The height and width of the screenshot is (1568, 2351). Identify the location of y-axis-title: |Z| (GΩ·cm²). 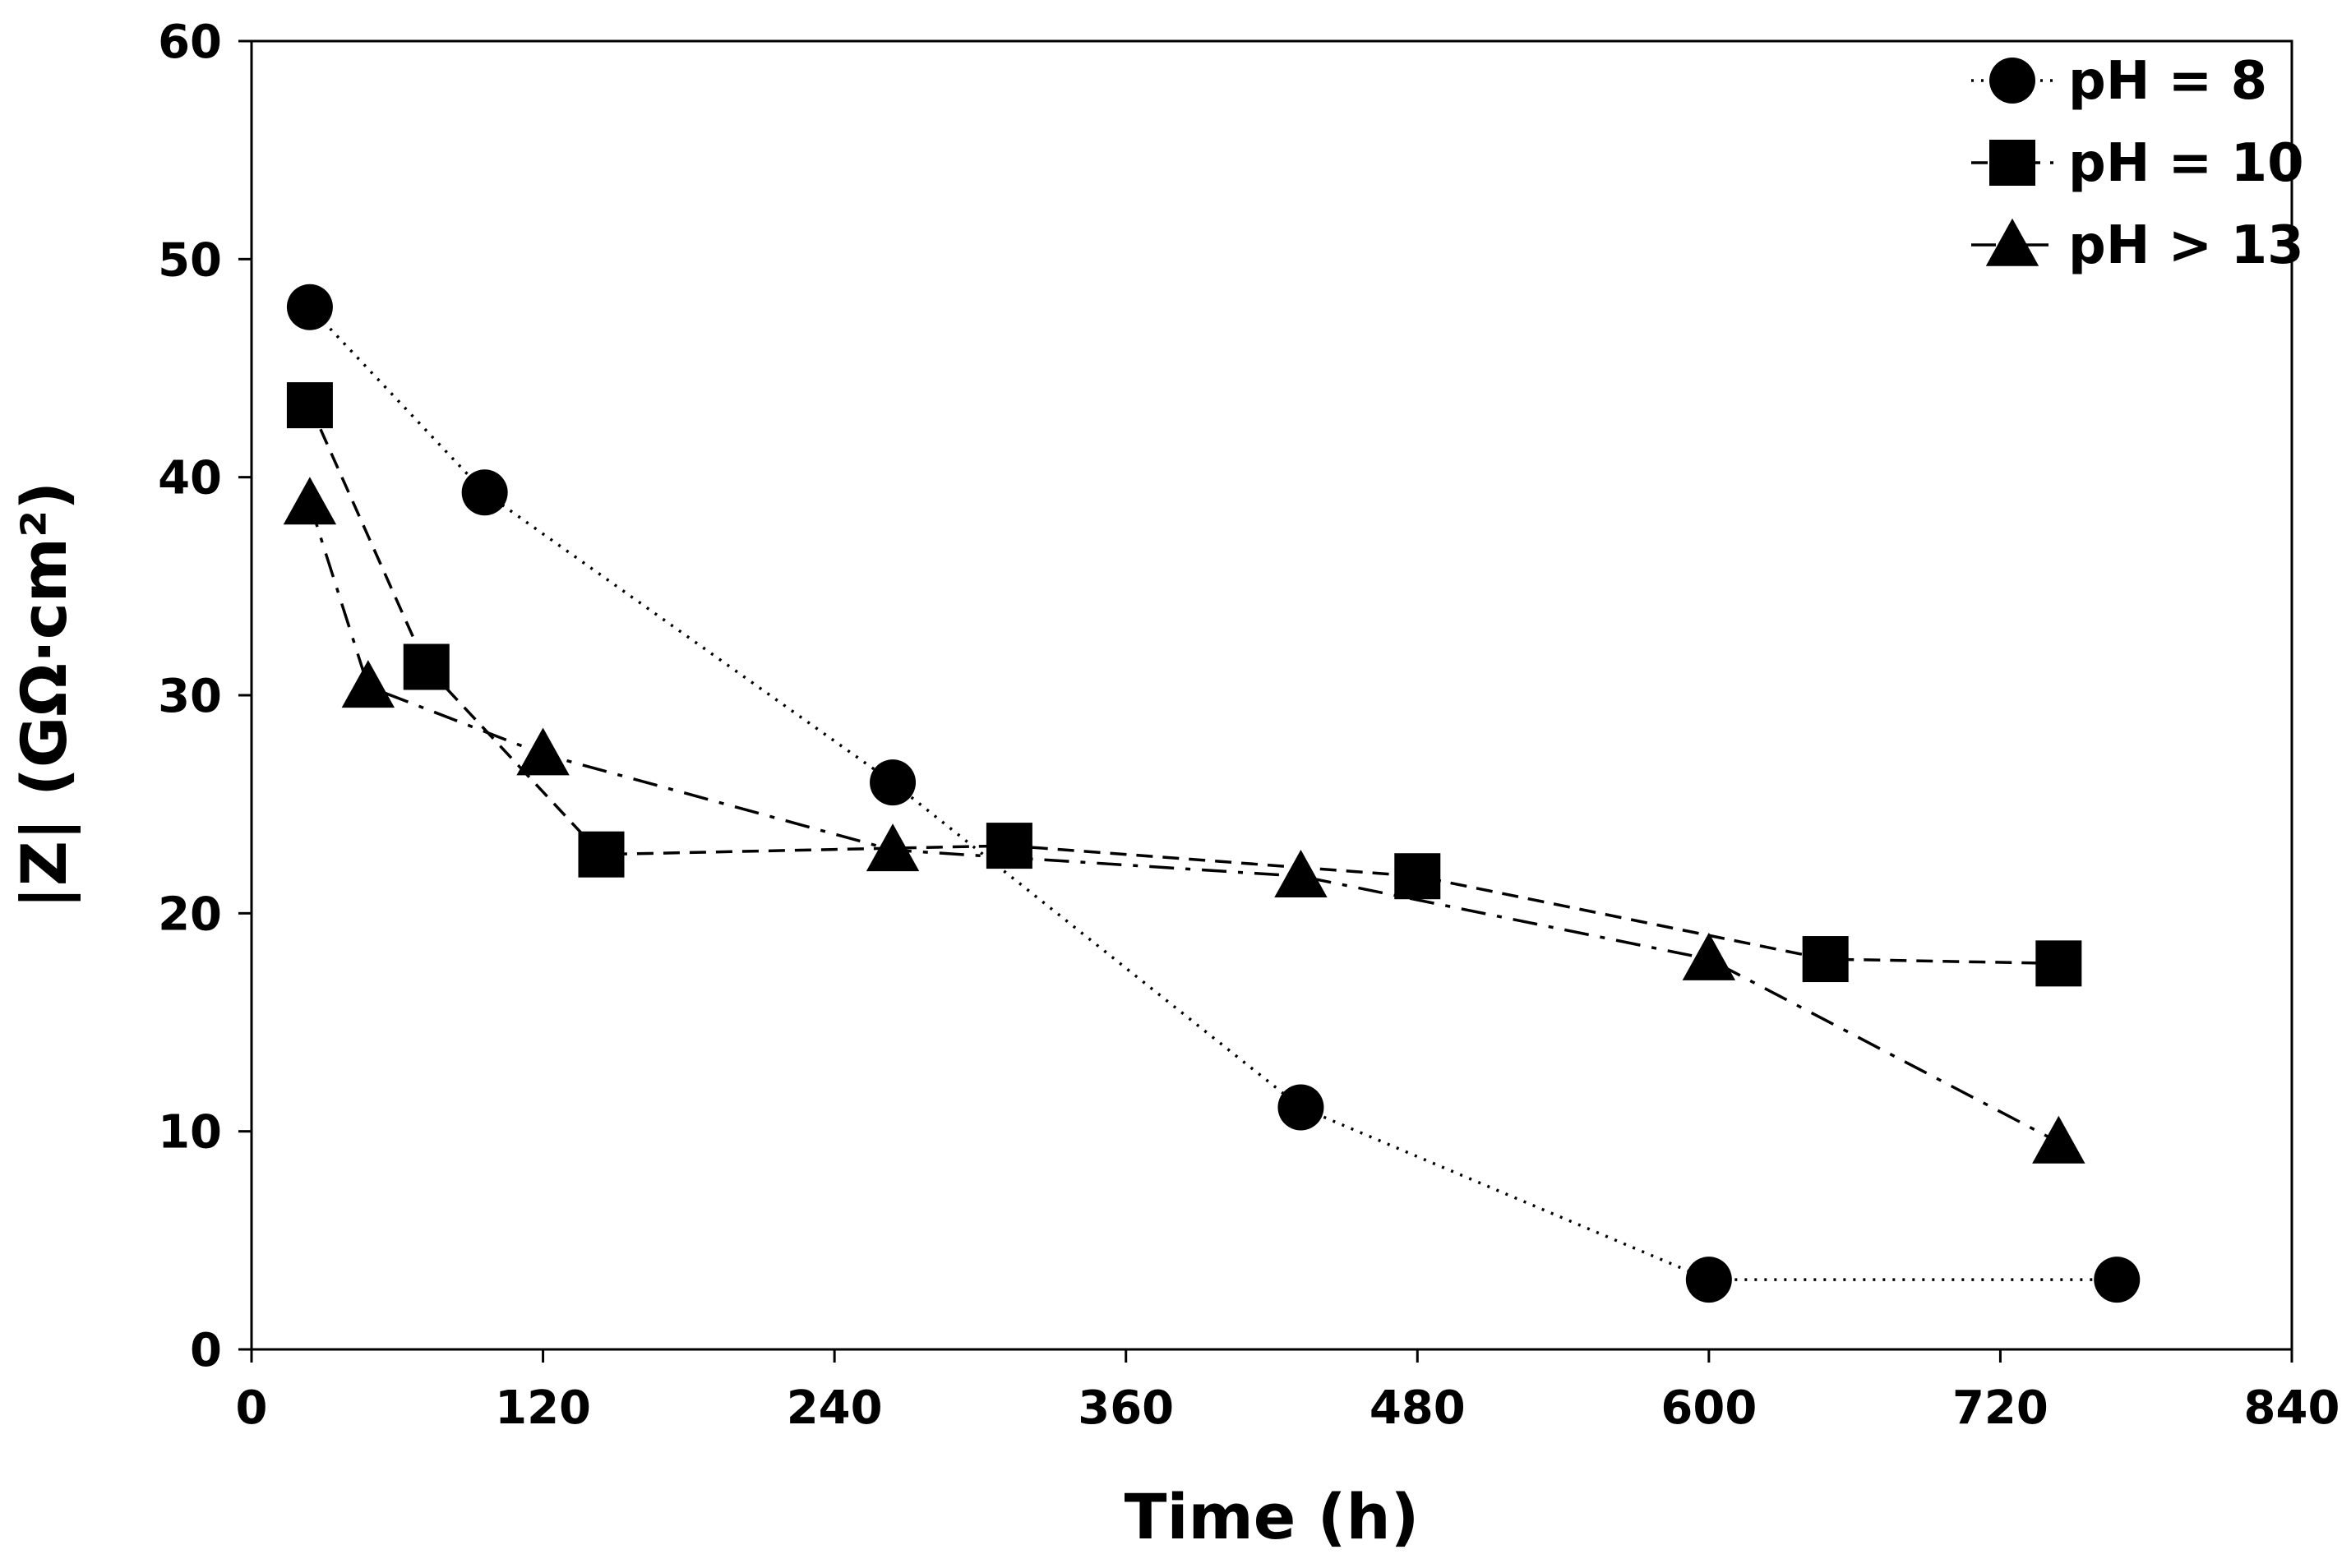
(44, 695).